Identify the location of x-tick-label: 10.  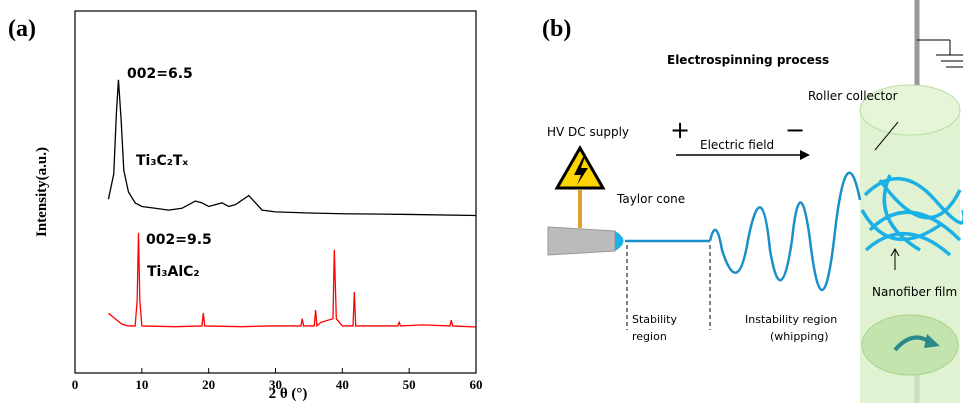
(141, 384).